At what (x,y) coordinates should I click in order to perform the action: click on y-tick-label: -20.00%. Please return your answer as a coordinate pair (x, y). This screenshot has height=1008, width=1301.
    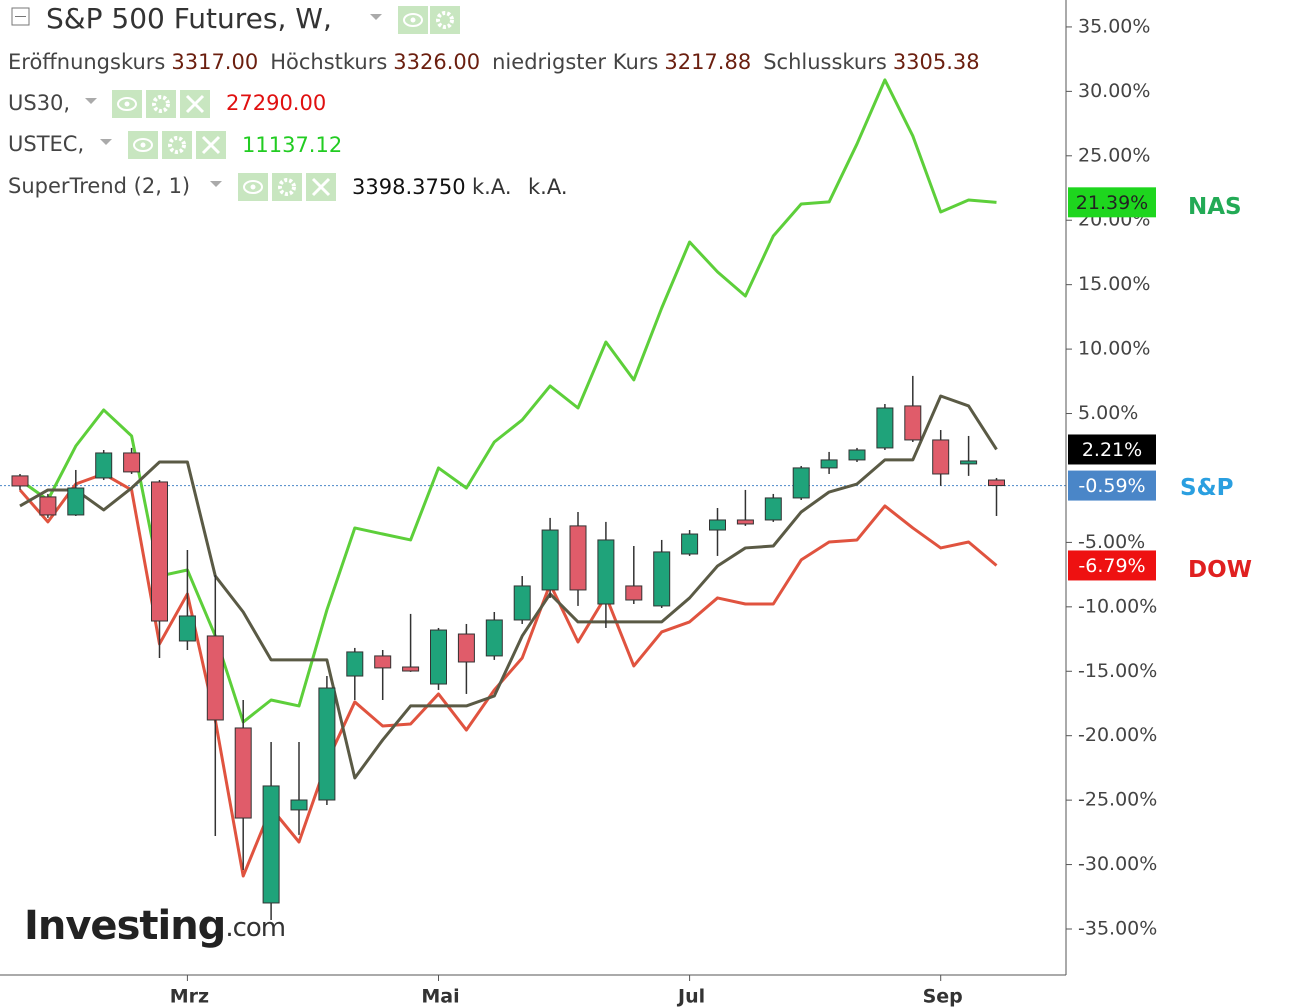
    Looking at the image, I should click on (1117, 735).